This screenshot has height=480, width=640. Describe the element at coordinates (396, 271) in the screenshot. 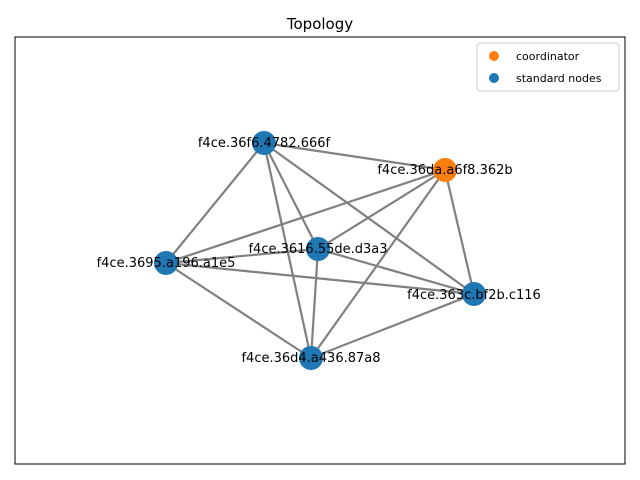

I see `edge-n3-n5` at that location.